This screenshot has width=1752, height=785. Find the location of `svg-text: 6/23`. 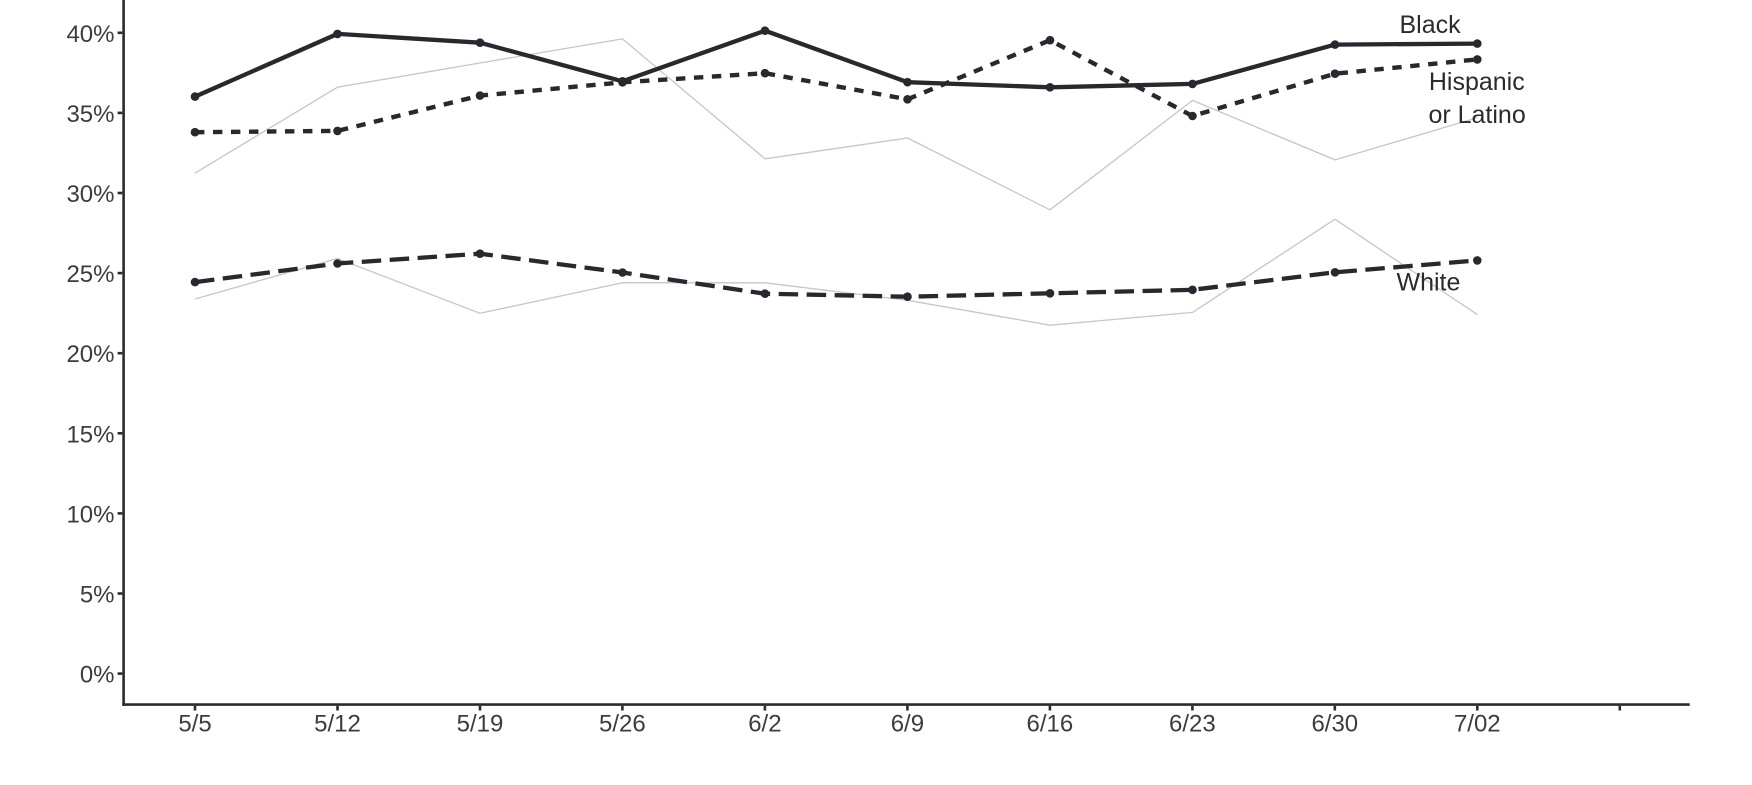

svg-text: 6/23 is located at coordinates (1192, 724).